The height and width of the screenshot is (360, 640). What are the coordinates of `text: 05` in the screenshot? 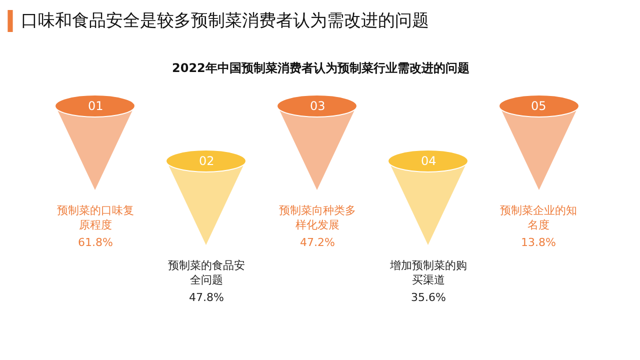 It's located at (538, 106).